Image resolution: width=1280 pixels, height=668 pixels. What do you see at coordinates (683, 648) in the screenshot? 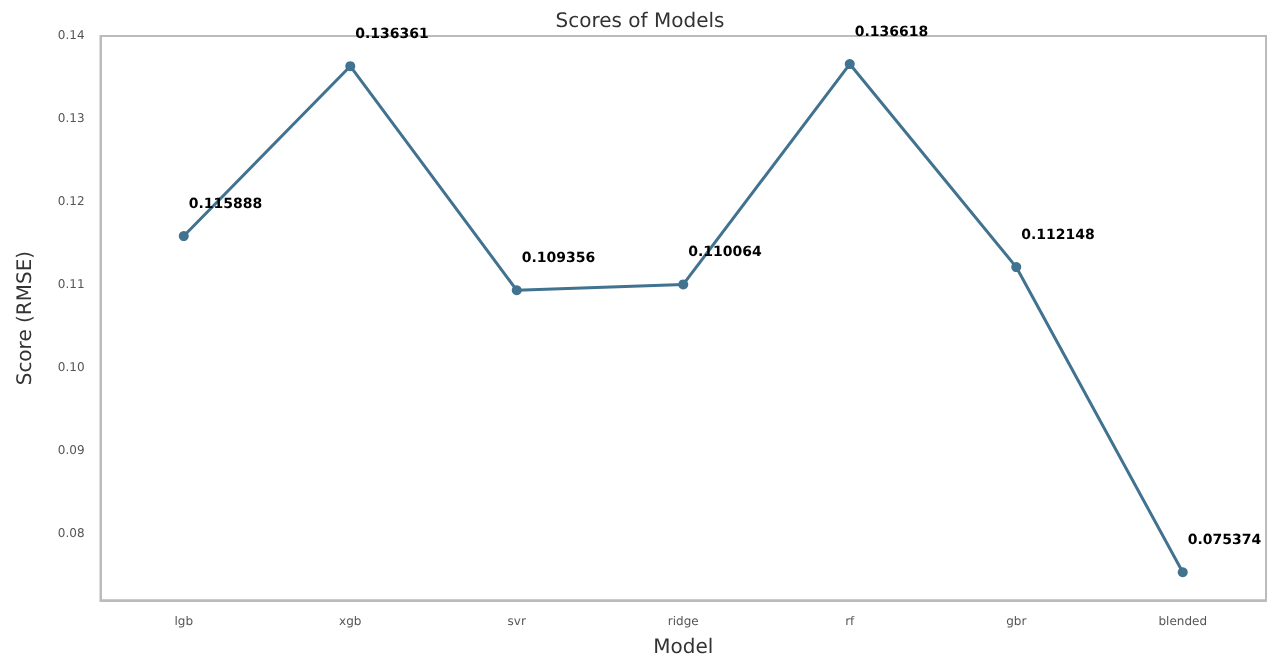
I see `x-axis-title: Model` at bounding box center [683, 648].